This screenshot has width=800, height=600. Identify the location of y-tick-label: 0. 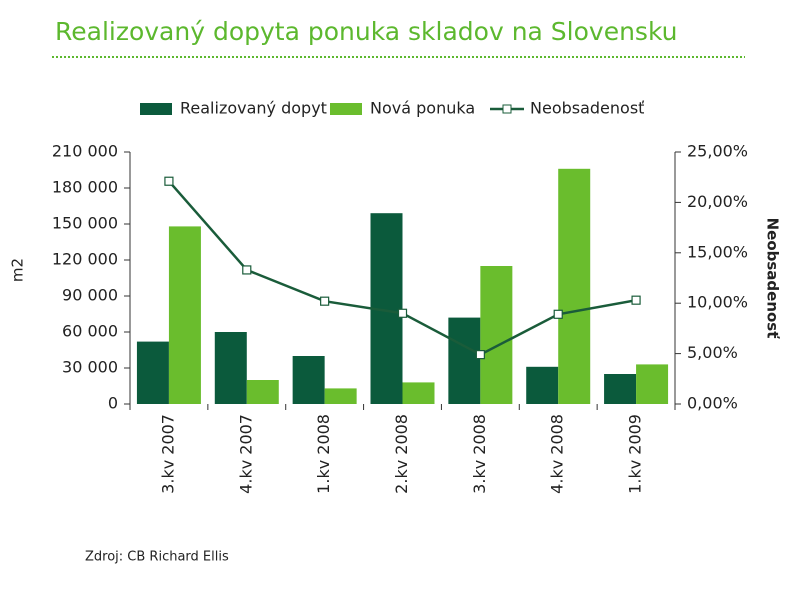
(113, 403).